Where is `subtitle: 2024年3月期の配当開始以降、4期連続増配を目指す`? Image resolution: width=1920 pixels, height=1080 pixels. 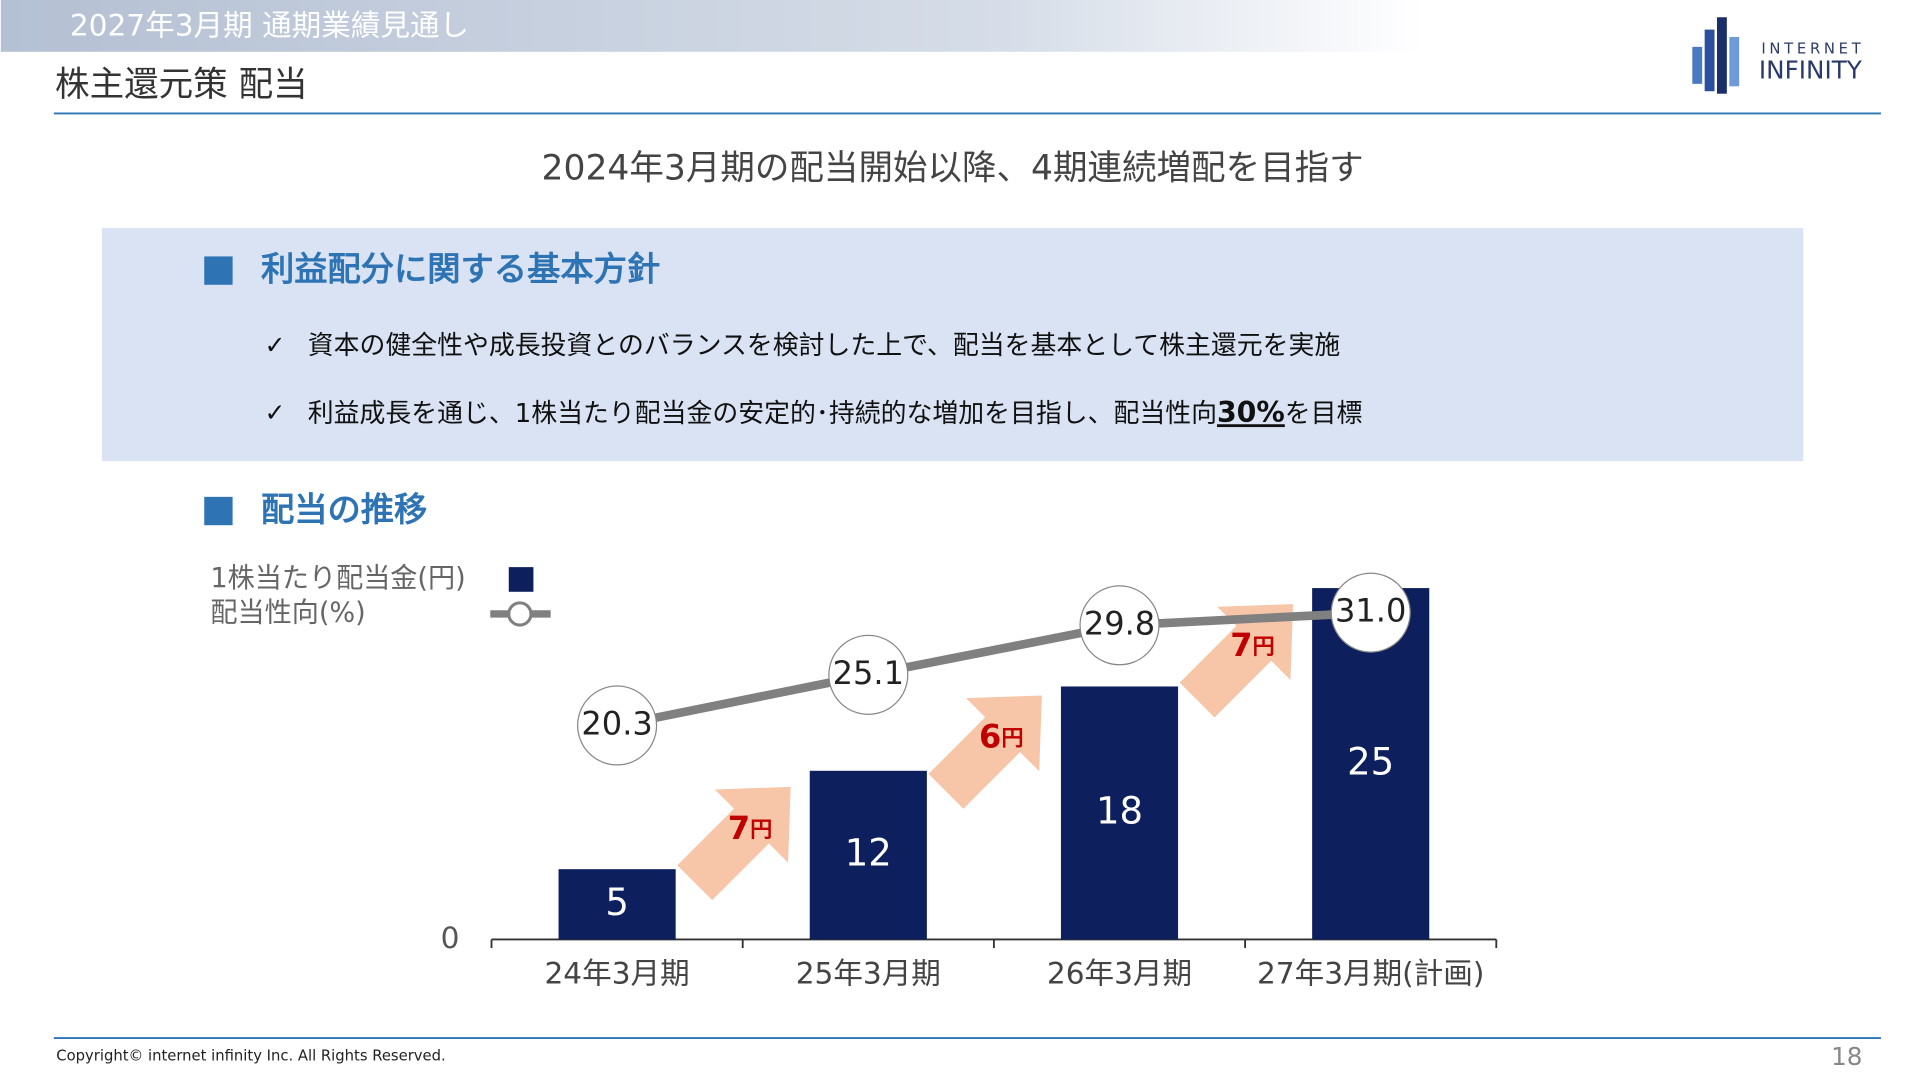
subtitle: 2024年3月期の配当開始以降、4期連続増配を目指す is located at coordinates (953, 169).